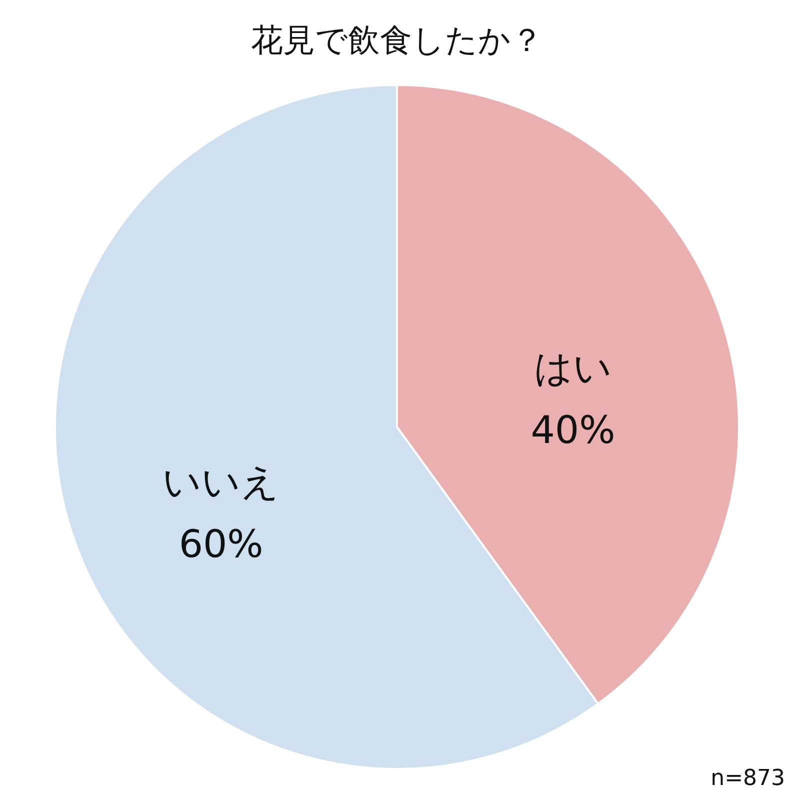  I want to click on slice-label: いいえ, so click(221, 482).